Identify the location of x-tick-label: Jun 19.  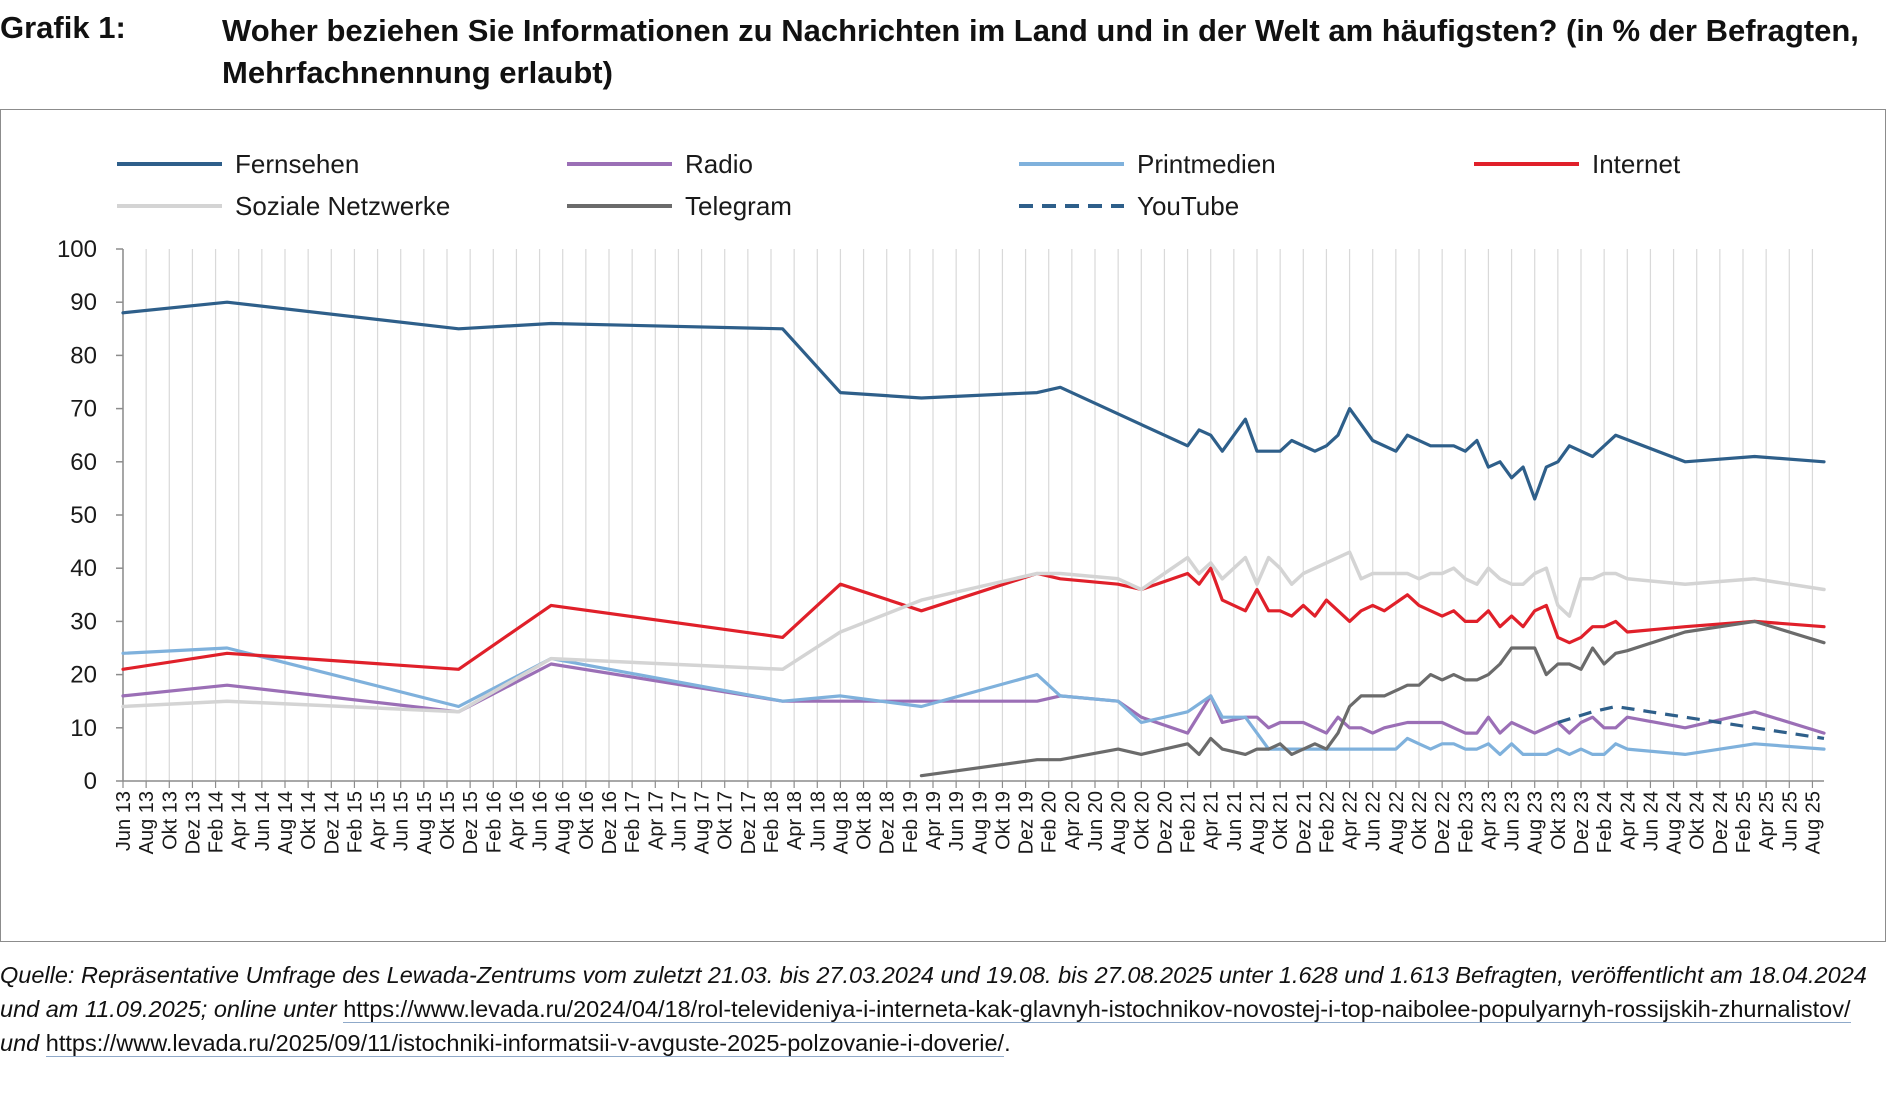
(957, 821).